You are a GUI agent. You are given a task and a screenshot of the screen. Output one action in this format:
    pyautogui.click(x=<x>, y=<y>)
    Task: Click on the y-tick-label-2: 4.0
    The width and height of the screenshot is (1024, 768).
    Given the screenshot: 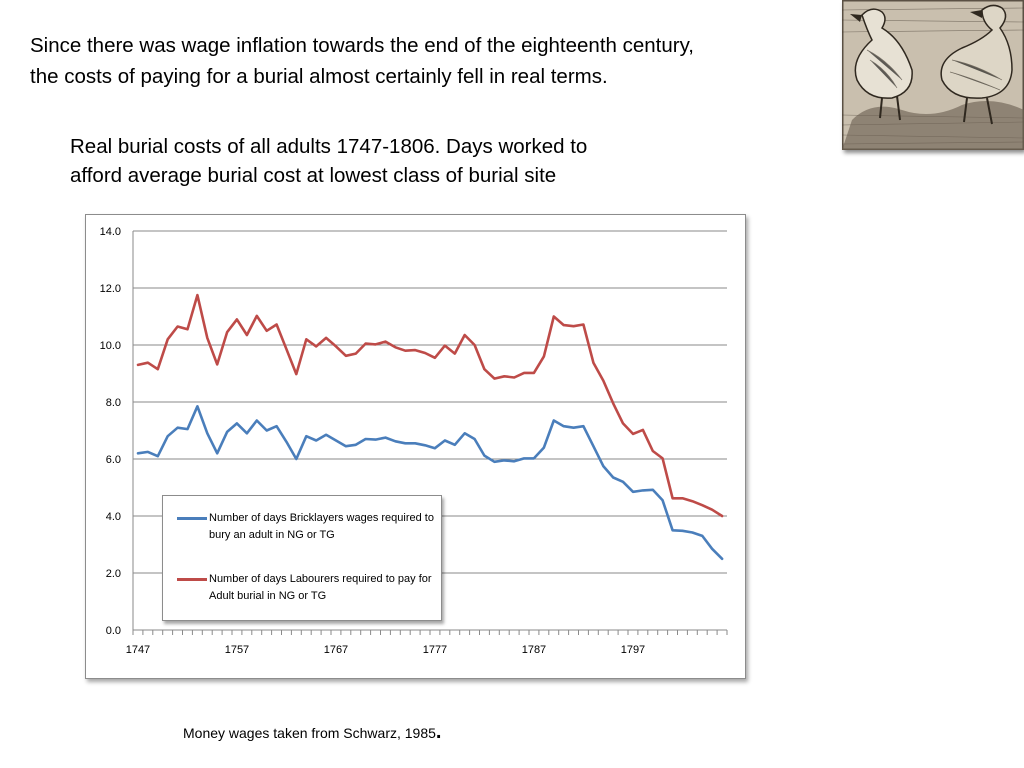 What is the action you would take?
    pyautogui.click(x=113, y=517)
    